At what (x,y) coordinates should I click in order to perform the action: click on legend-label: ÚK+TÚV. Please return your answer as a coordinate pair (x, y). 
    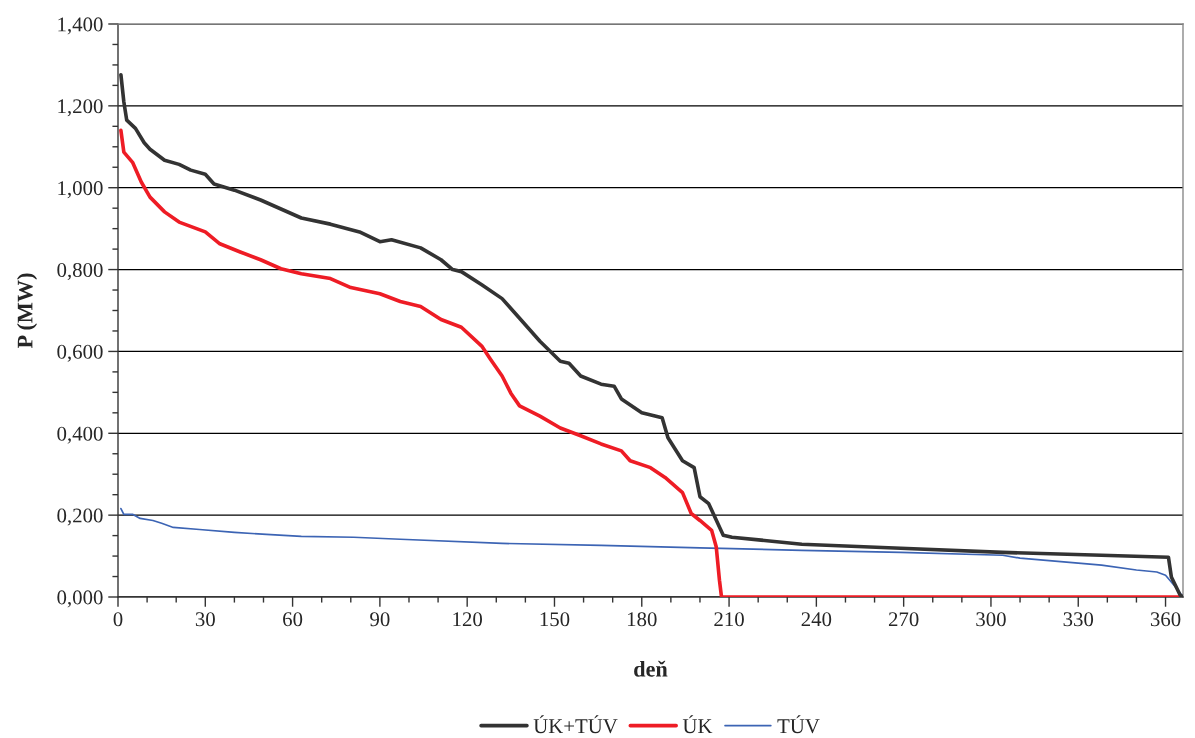
    Looking at the image, I should click on (575, 724).